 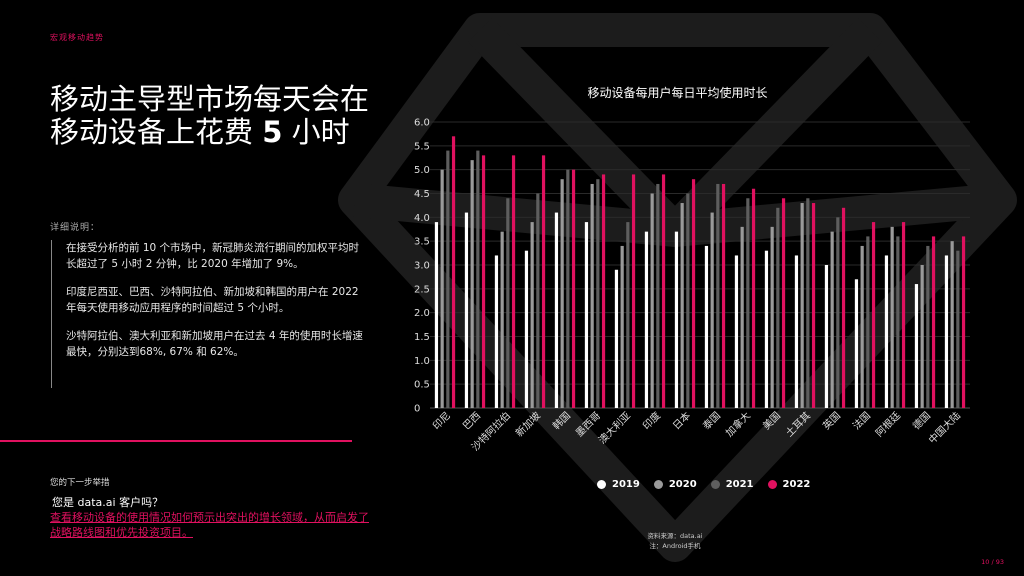 What do you see at coordinates (272, 132) in the screenshot?
I see `title-bold-number: 5` at bounding box center [272, 132].